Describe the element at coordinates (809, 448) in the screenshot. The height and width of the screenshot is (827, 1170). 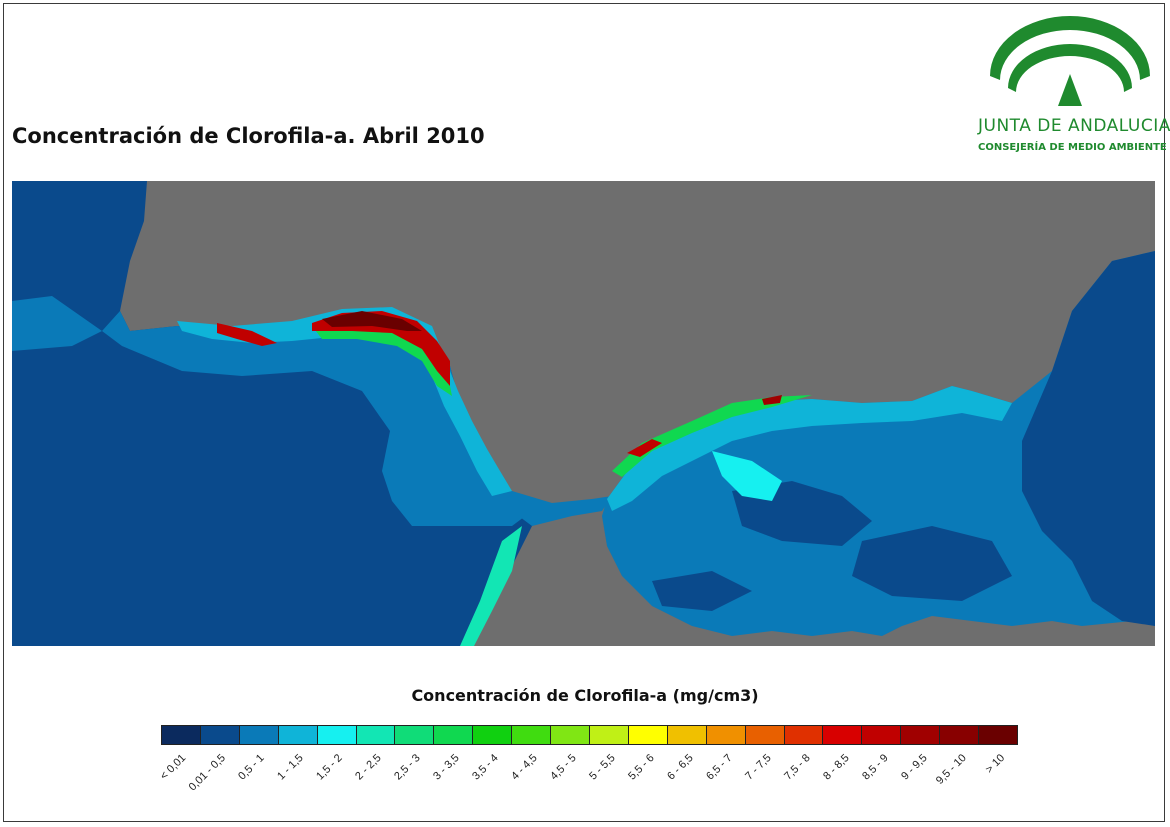
I see `alboran-coast-band` at that location.